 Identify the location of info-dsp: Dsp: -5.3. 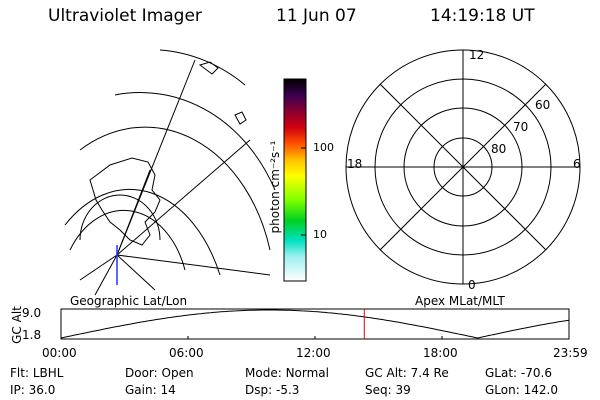
(272, 390).